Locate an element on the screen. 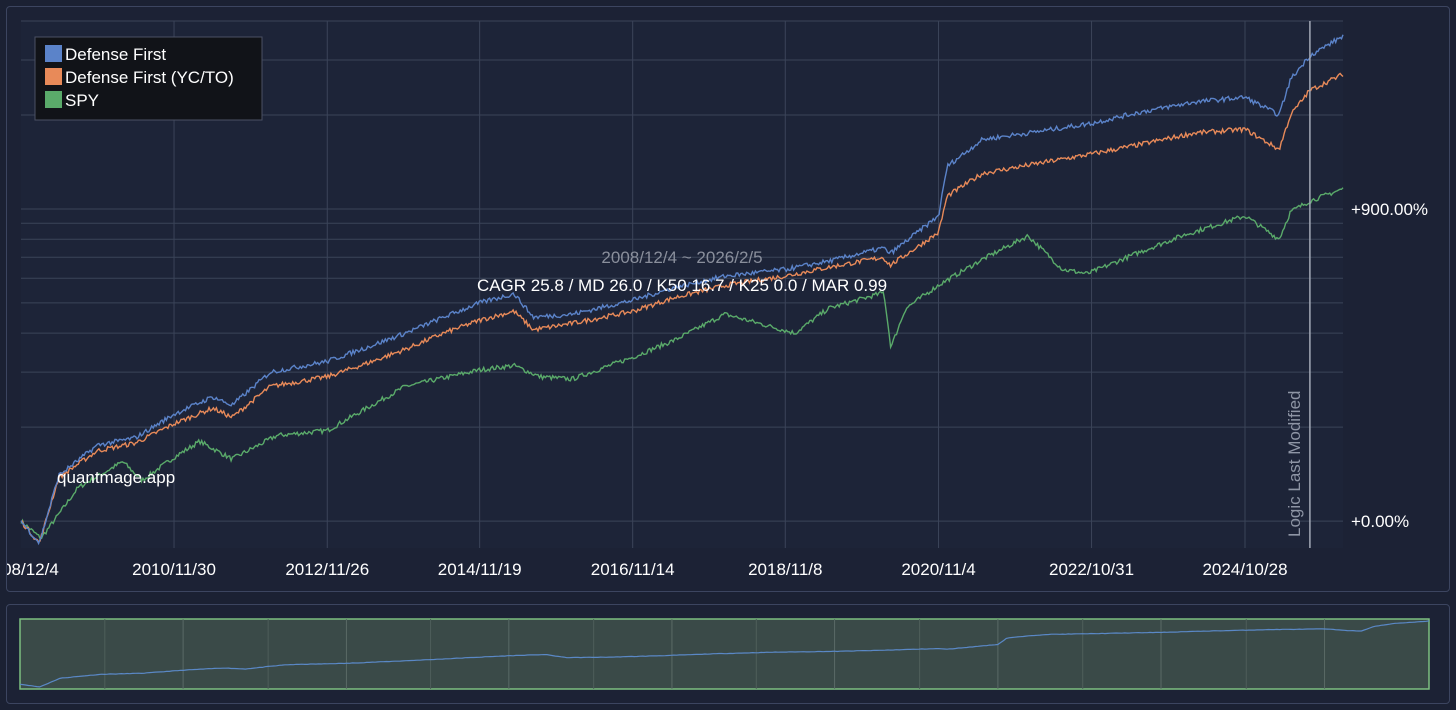 This screenshot has height=710, width=1456. legend-box is located at coordinates (148, 78).